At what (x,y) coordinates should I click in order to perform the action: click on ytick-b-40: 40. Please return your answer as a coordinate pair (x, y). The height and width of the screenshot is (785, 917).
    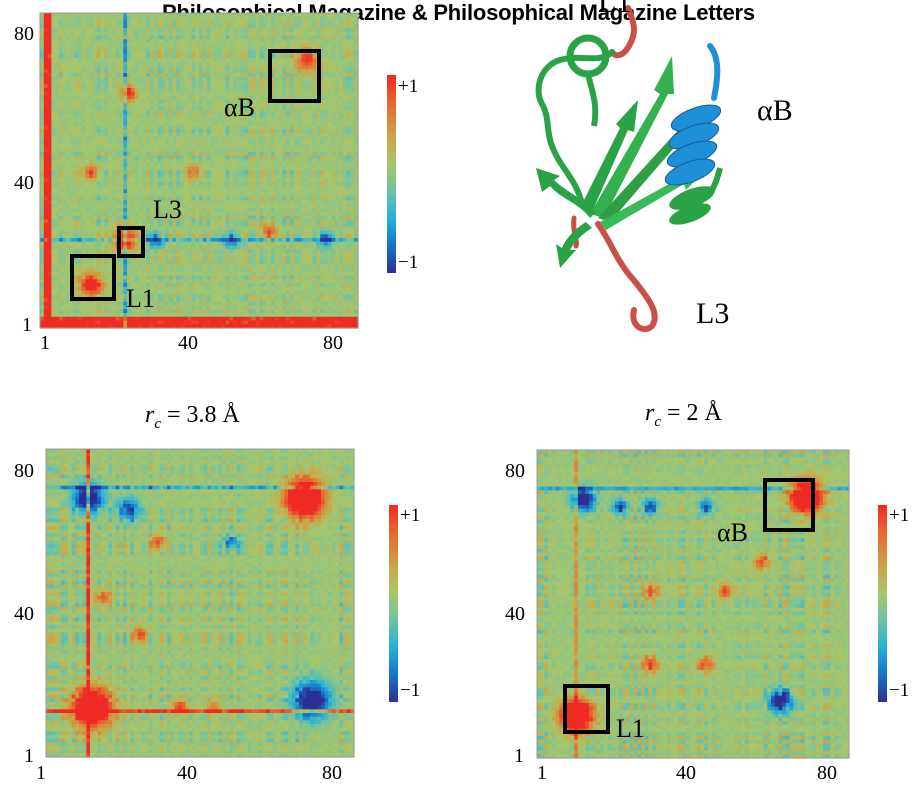
    Looking at the image, I should click on (24, 614).